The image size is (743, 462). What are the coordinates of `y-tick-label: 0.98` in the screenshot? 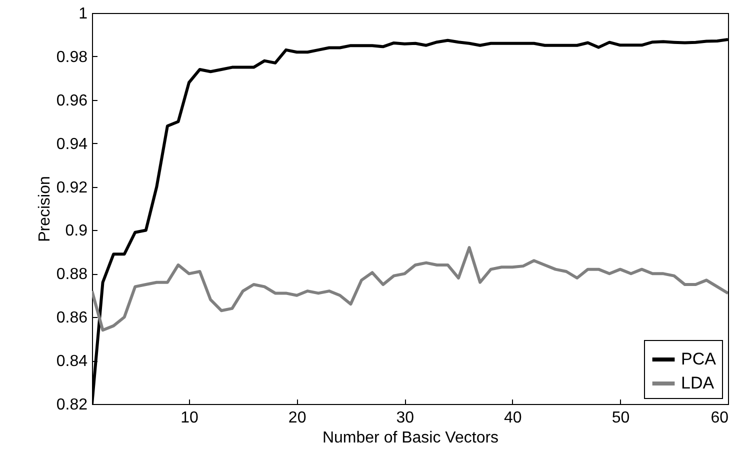 It's located at (72, 57).